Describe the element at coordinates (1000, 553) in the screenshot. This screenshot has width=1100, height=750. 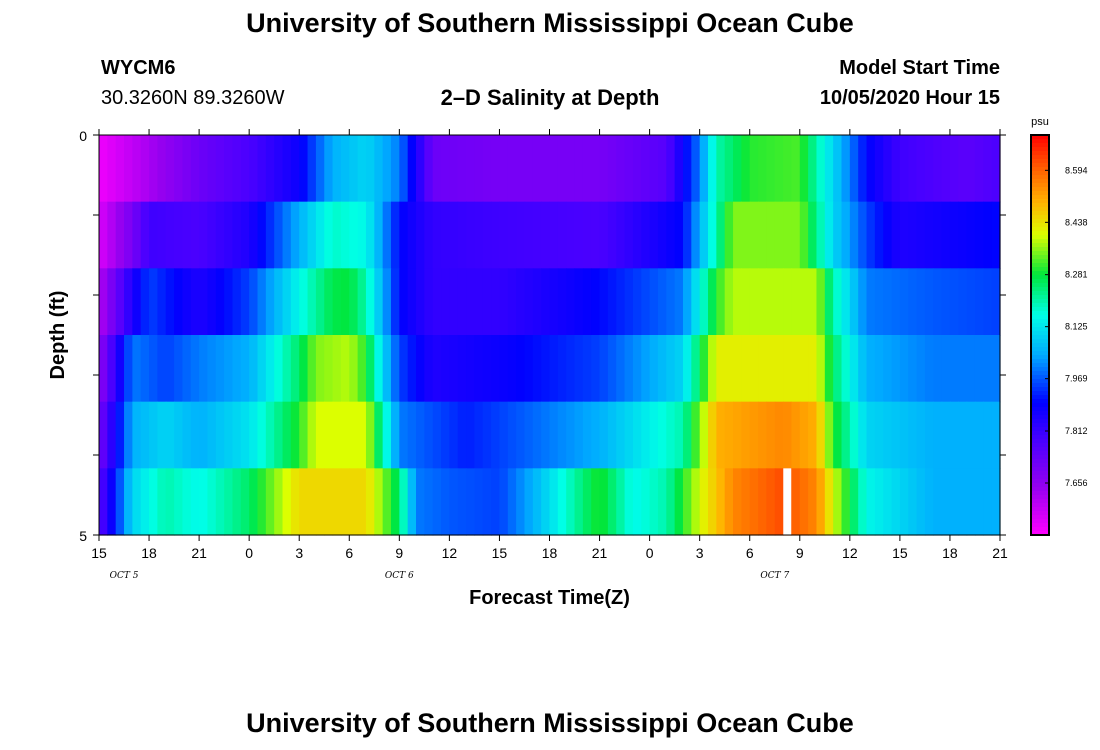
I see `x-tick-label: 21` at that location.